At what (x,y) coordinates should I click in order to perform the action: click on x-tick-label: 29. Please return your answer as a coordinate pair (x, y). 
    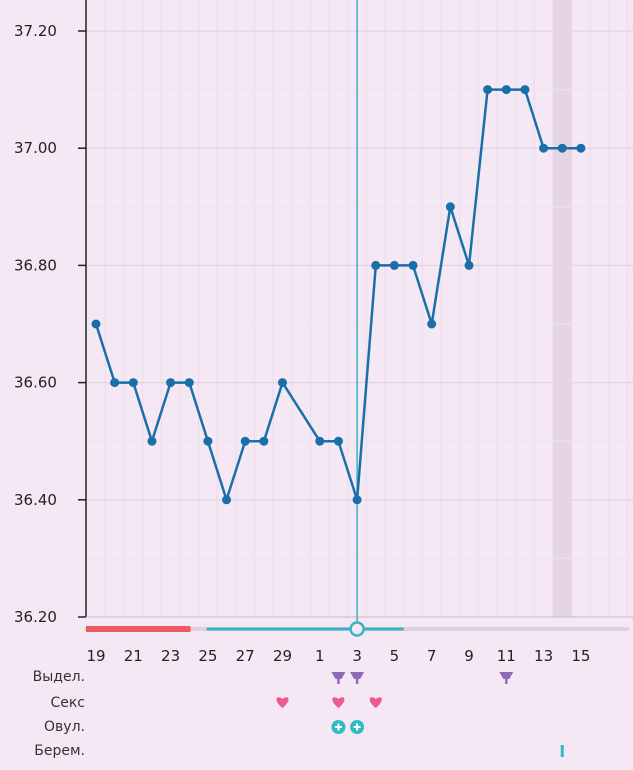
    Looking at the image, I should click on (282, 656).